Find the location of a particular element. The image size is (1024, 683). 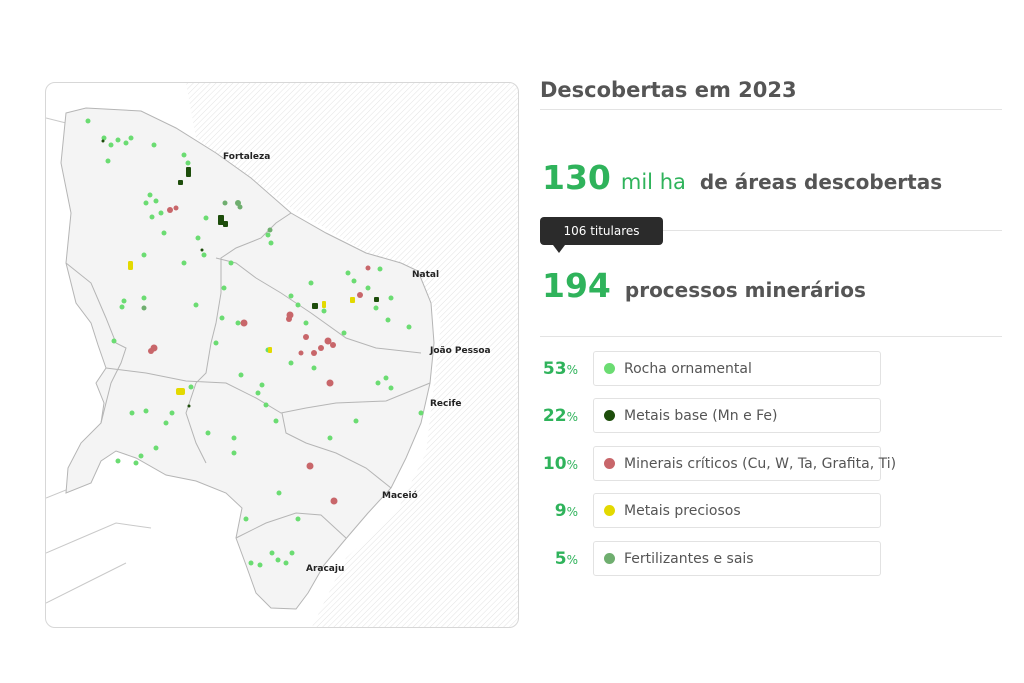

area-stat: 130 mil ha de áreas descobertas is located at coordinates (742, 177).